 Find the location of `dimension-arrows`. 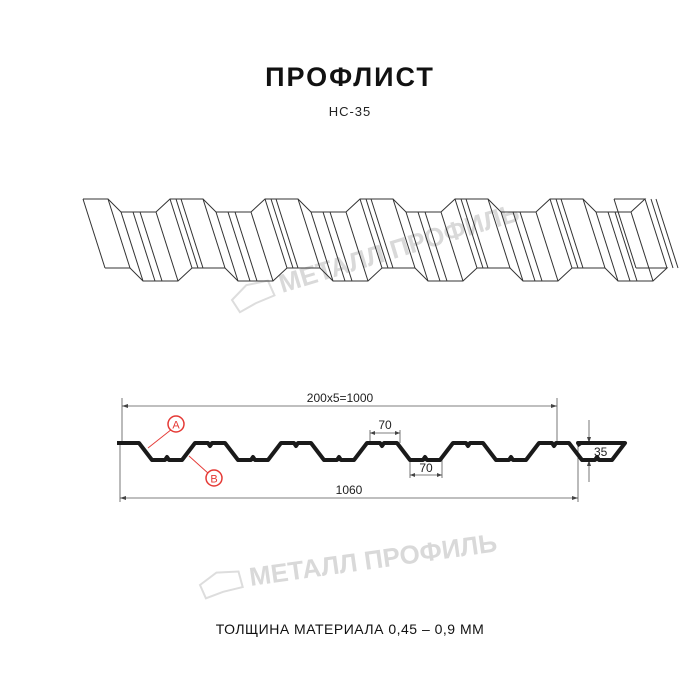

dimension-arrows is located at coordinates (355, 452).